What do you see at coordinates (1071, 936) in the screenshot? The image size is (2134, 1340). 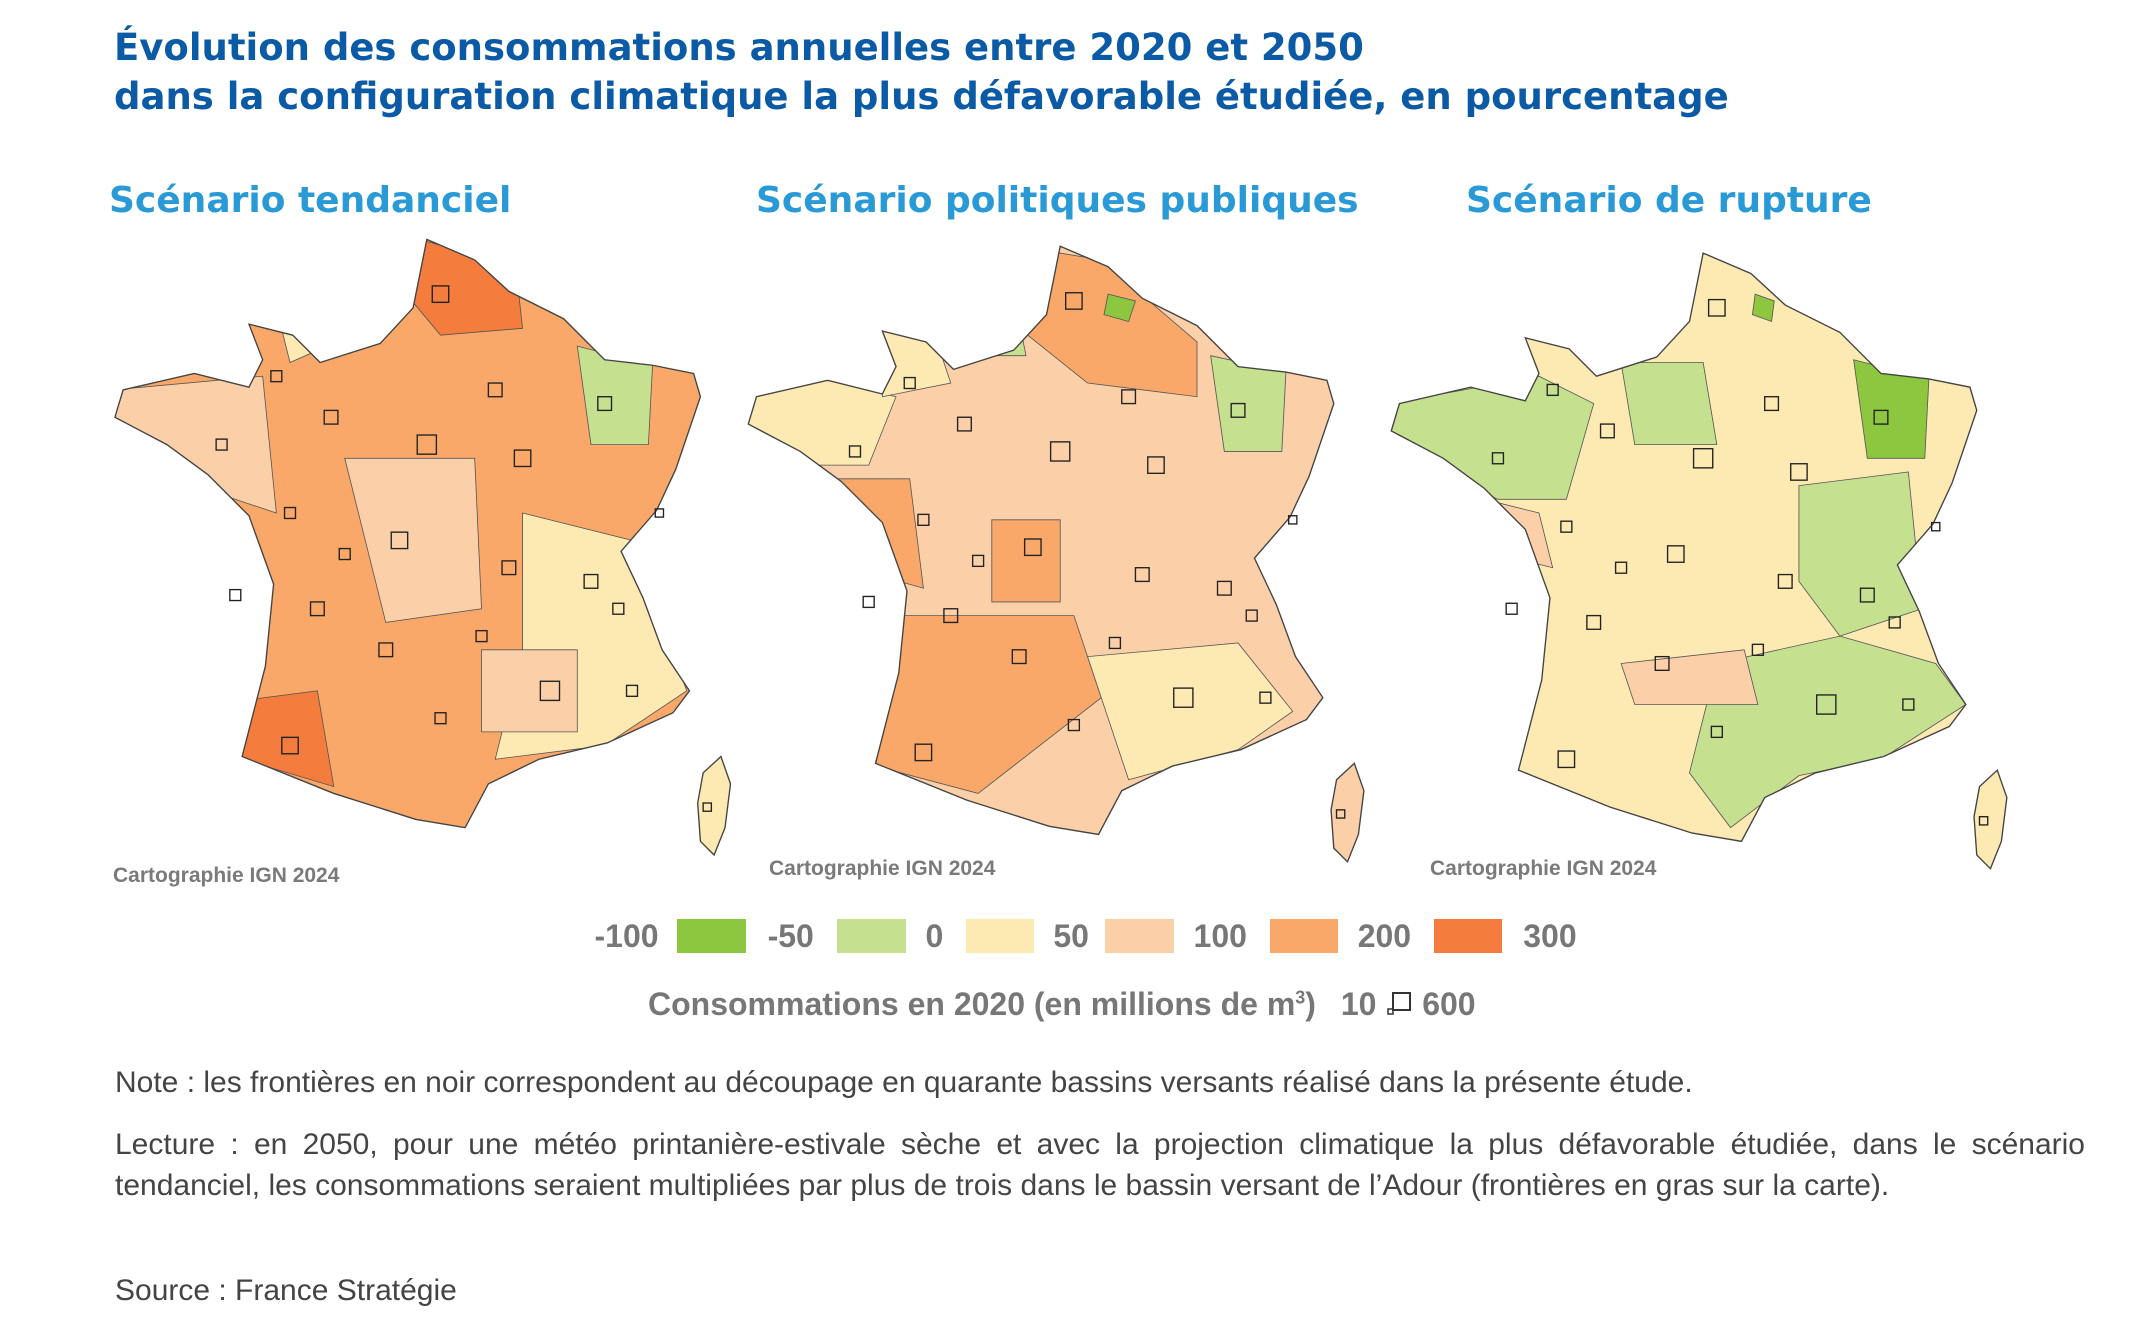 I see `legend-label: 50` at bounding box center [1071, 936].